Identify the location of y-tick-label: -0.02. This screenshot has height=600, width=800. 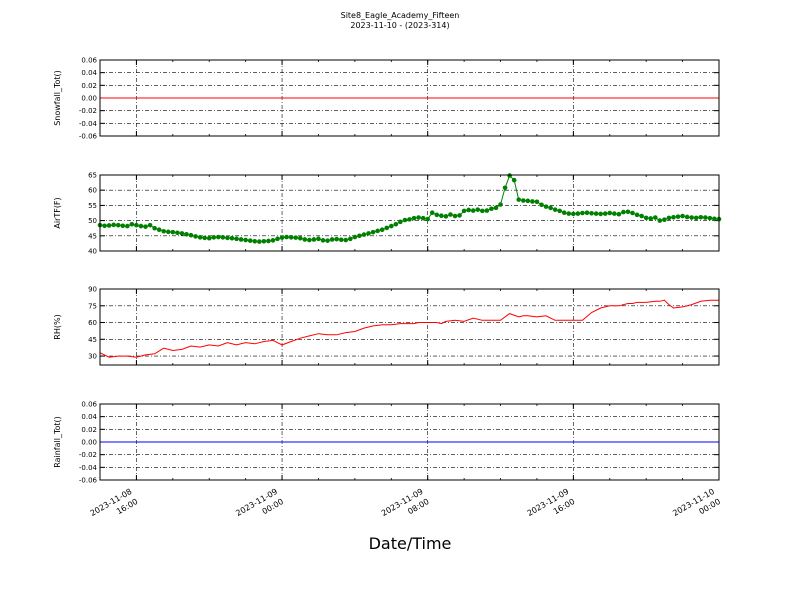
(88, 111).